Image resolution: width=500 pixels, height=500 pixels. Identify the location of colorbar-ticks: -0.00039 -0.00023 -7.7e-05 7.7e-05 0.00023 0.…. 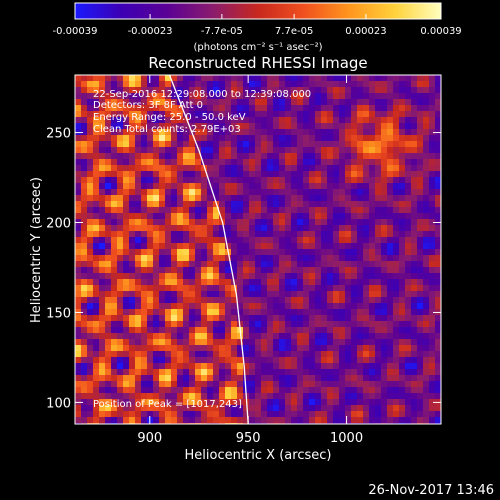
(257, 25).